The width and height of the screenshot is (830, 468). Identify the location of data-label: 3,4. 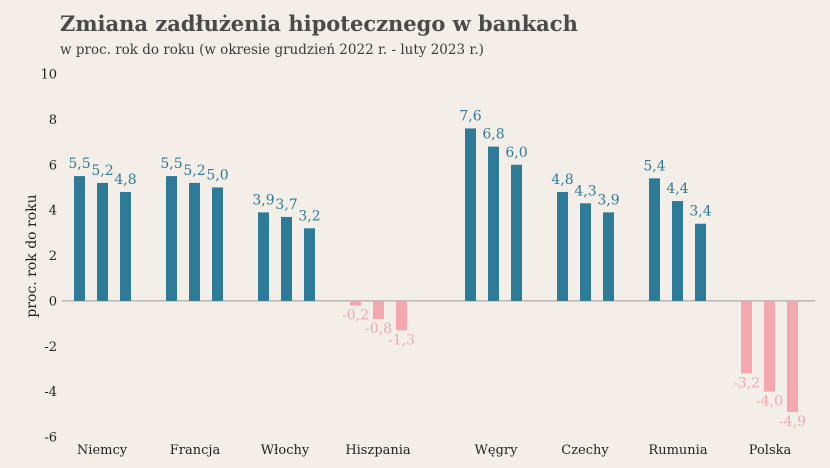
(700, 212).